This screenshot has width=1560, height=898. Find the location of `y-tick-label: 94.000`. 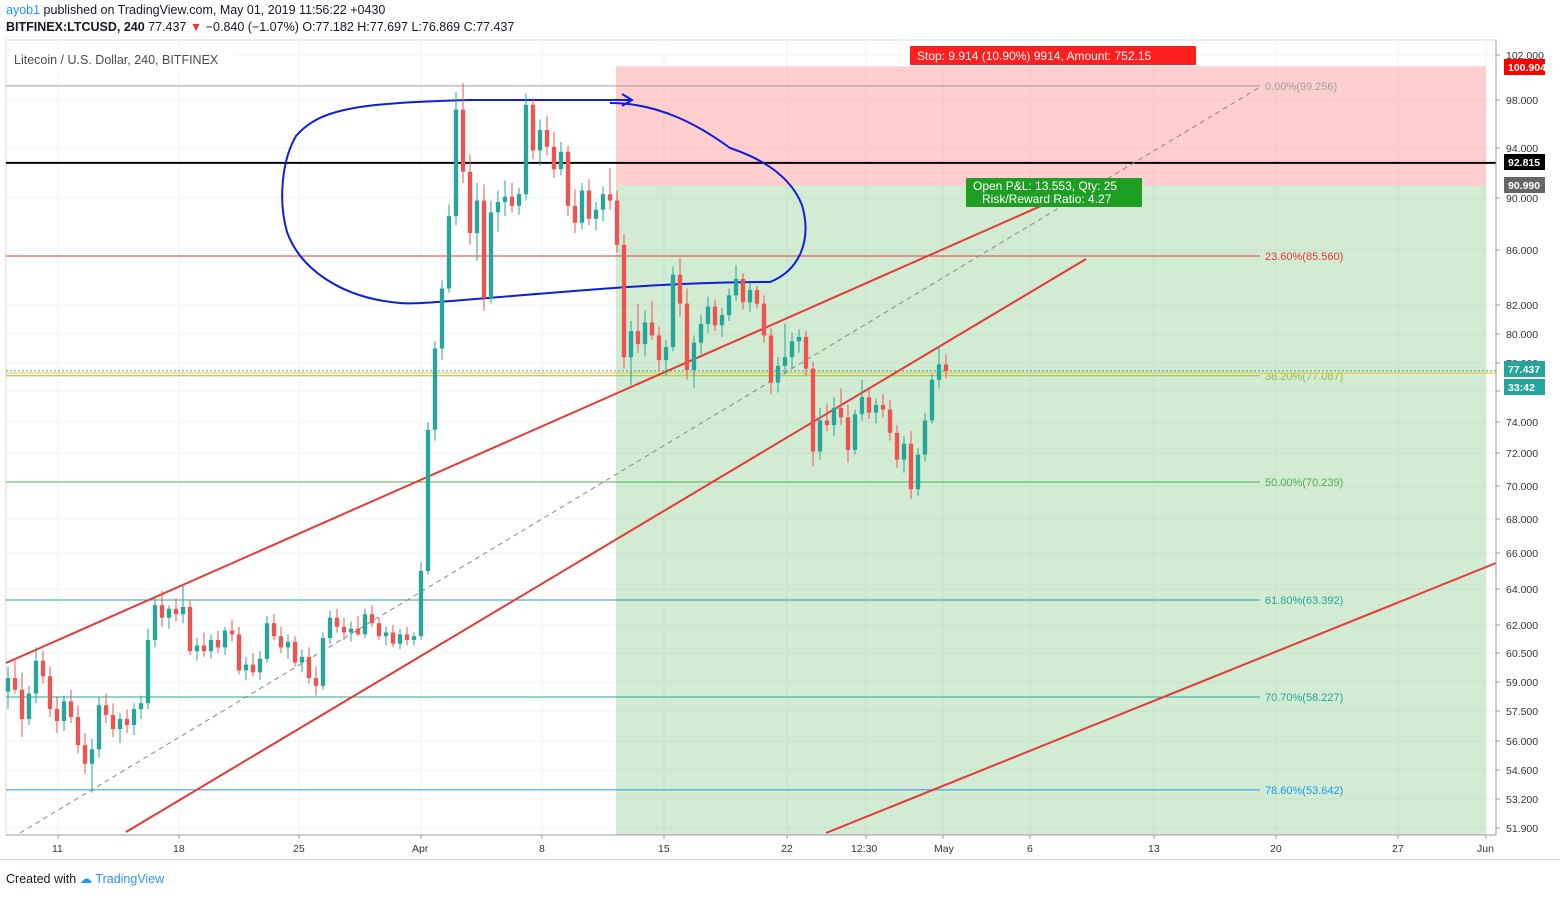

y-tick-label: 94.000 is located at coordinates (1522, 149).